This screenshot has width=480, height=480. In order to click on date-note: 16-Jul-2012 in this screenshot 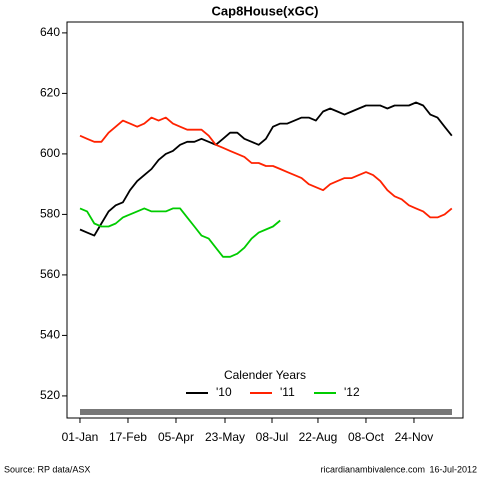, I will do `click(453, 469)`.